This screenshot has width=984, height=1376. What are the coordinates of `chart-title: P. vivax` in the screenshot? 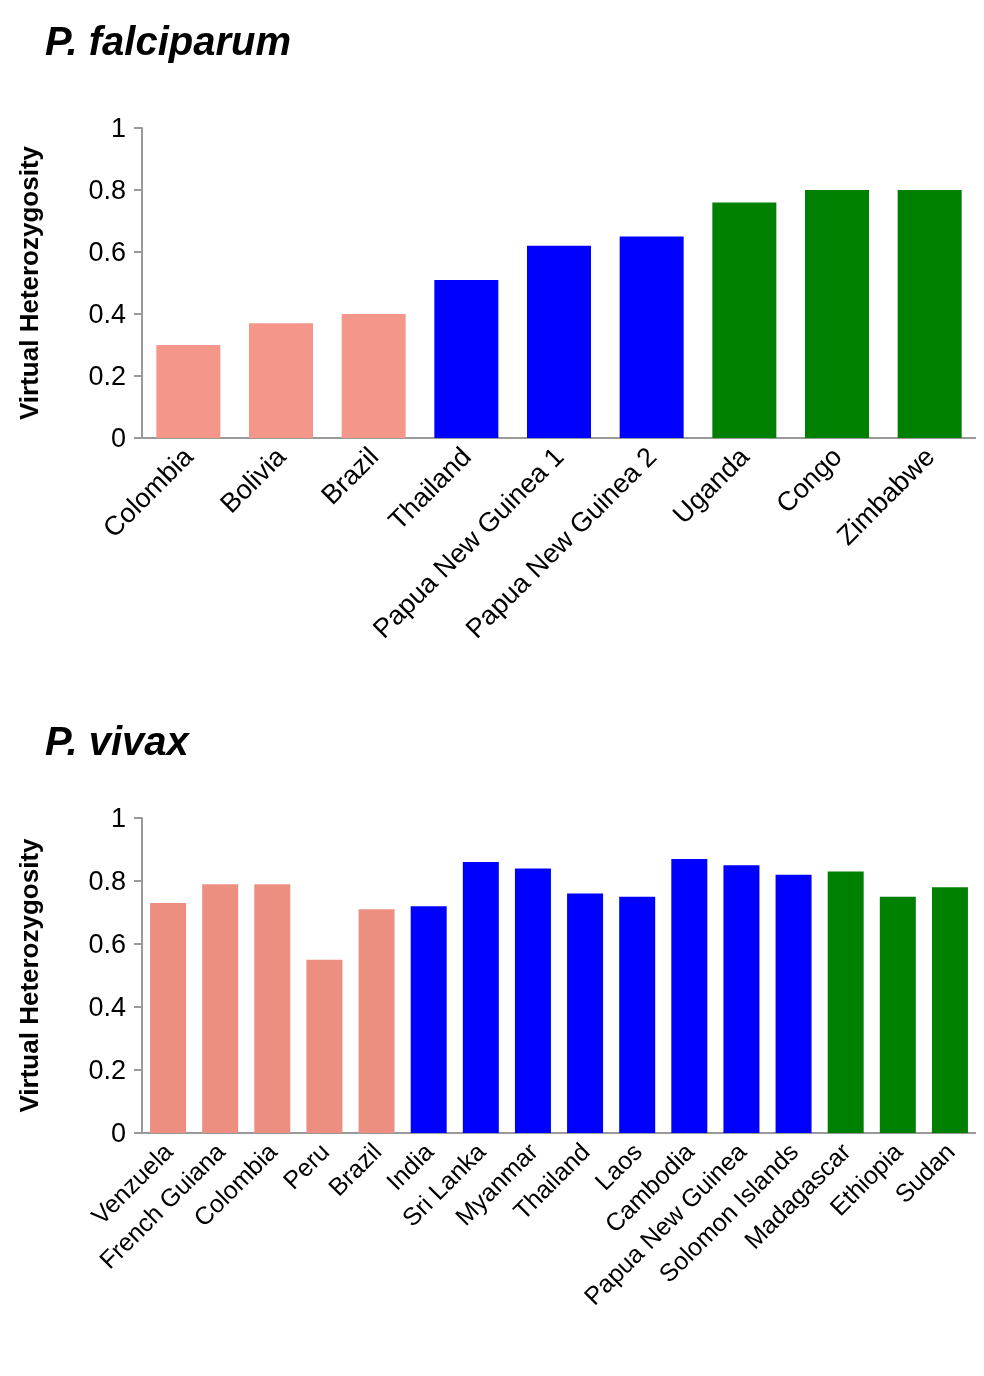 It's located at (118, 741).